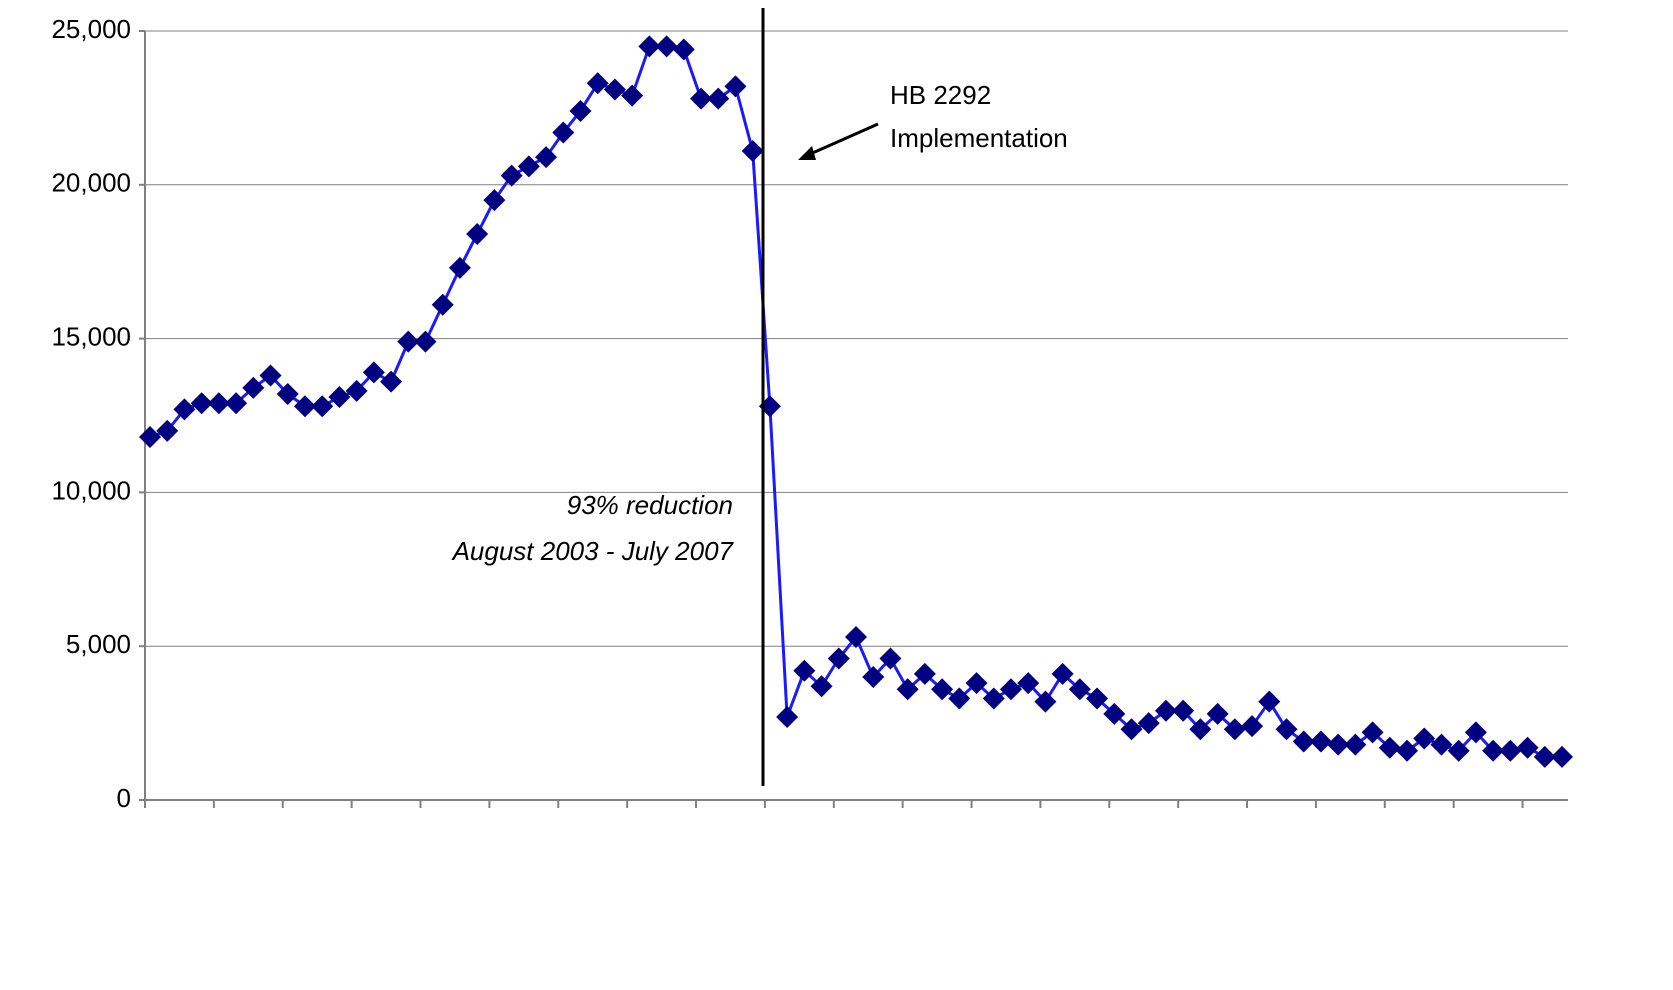  What do you see at coordinates (807, 153) in the screenshot?
I see `arrow-head` at bounding box center [807, 153].